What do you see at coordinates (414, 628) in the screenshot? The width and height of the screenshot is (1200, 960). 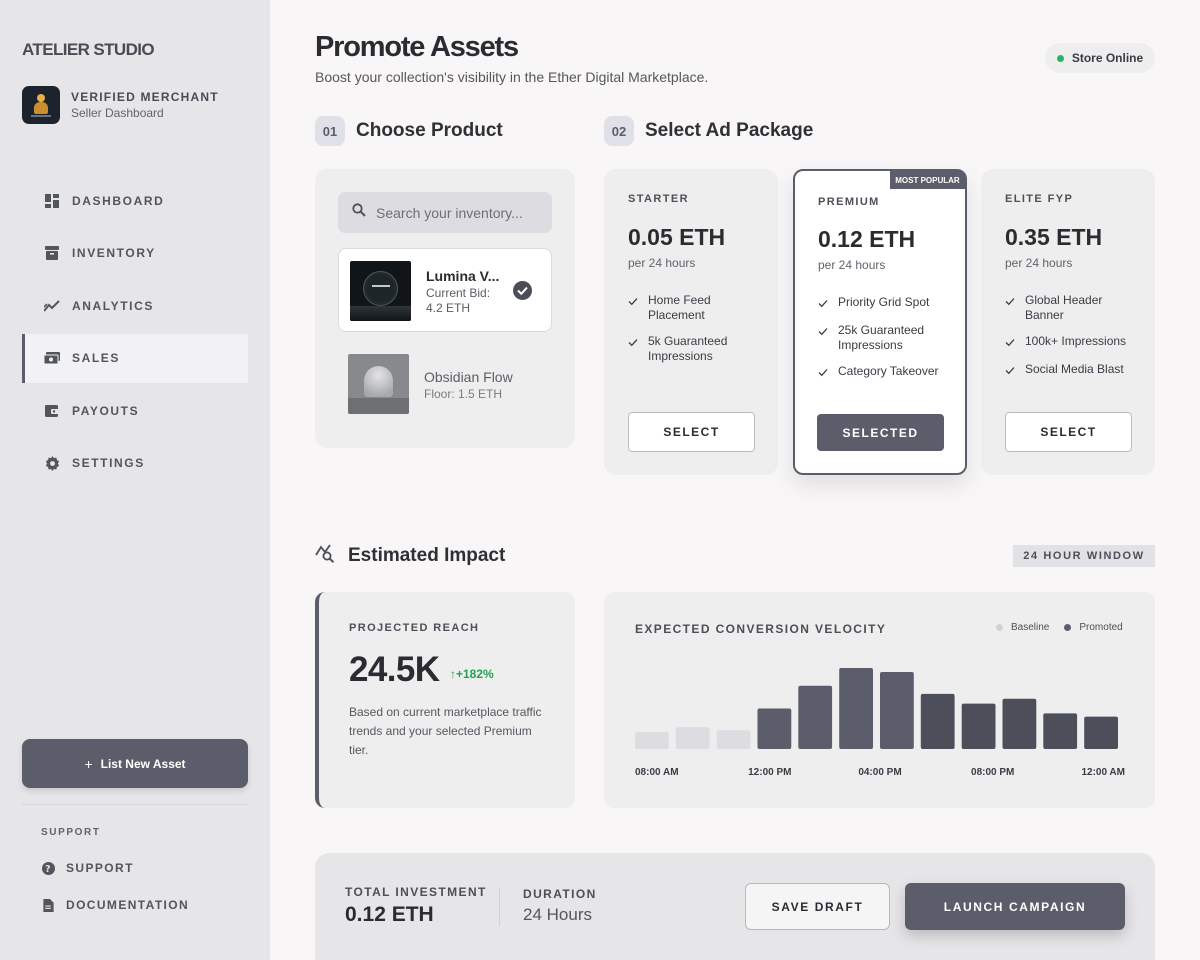 I see `reach-label: PROJECTED REACH` at bounding box center [414, 628].